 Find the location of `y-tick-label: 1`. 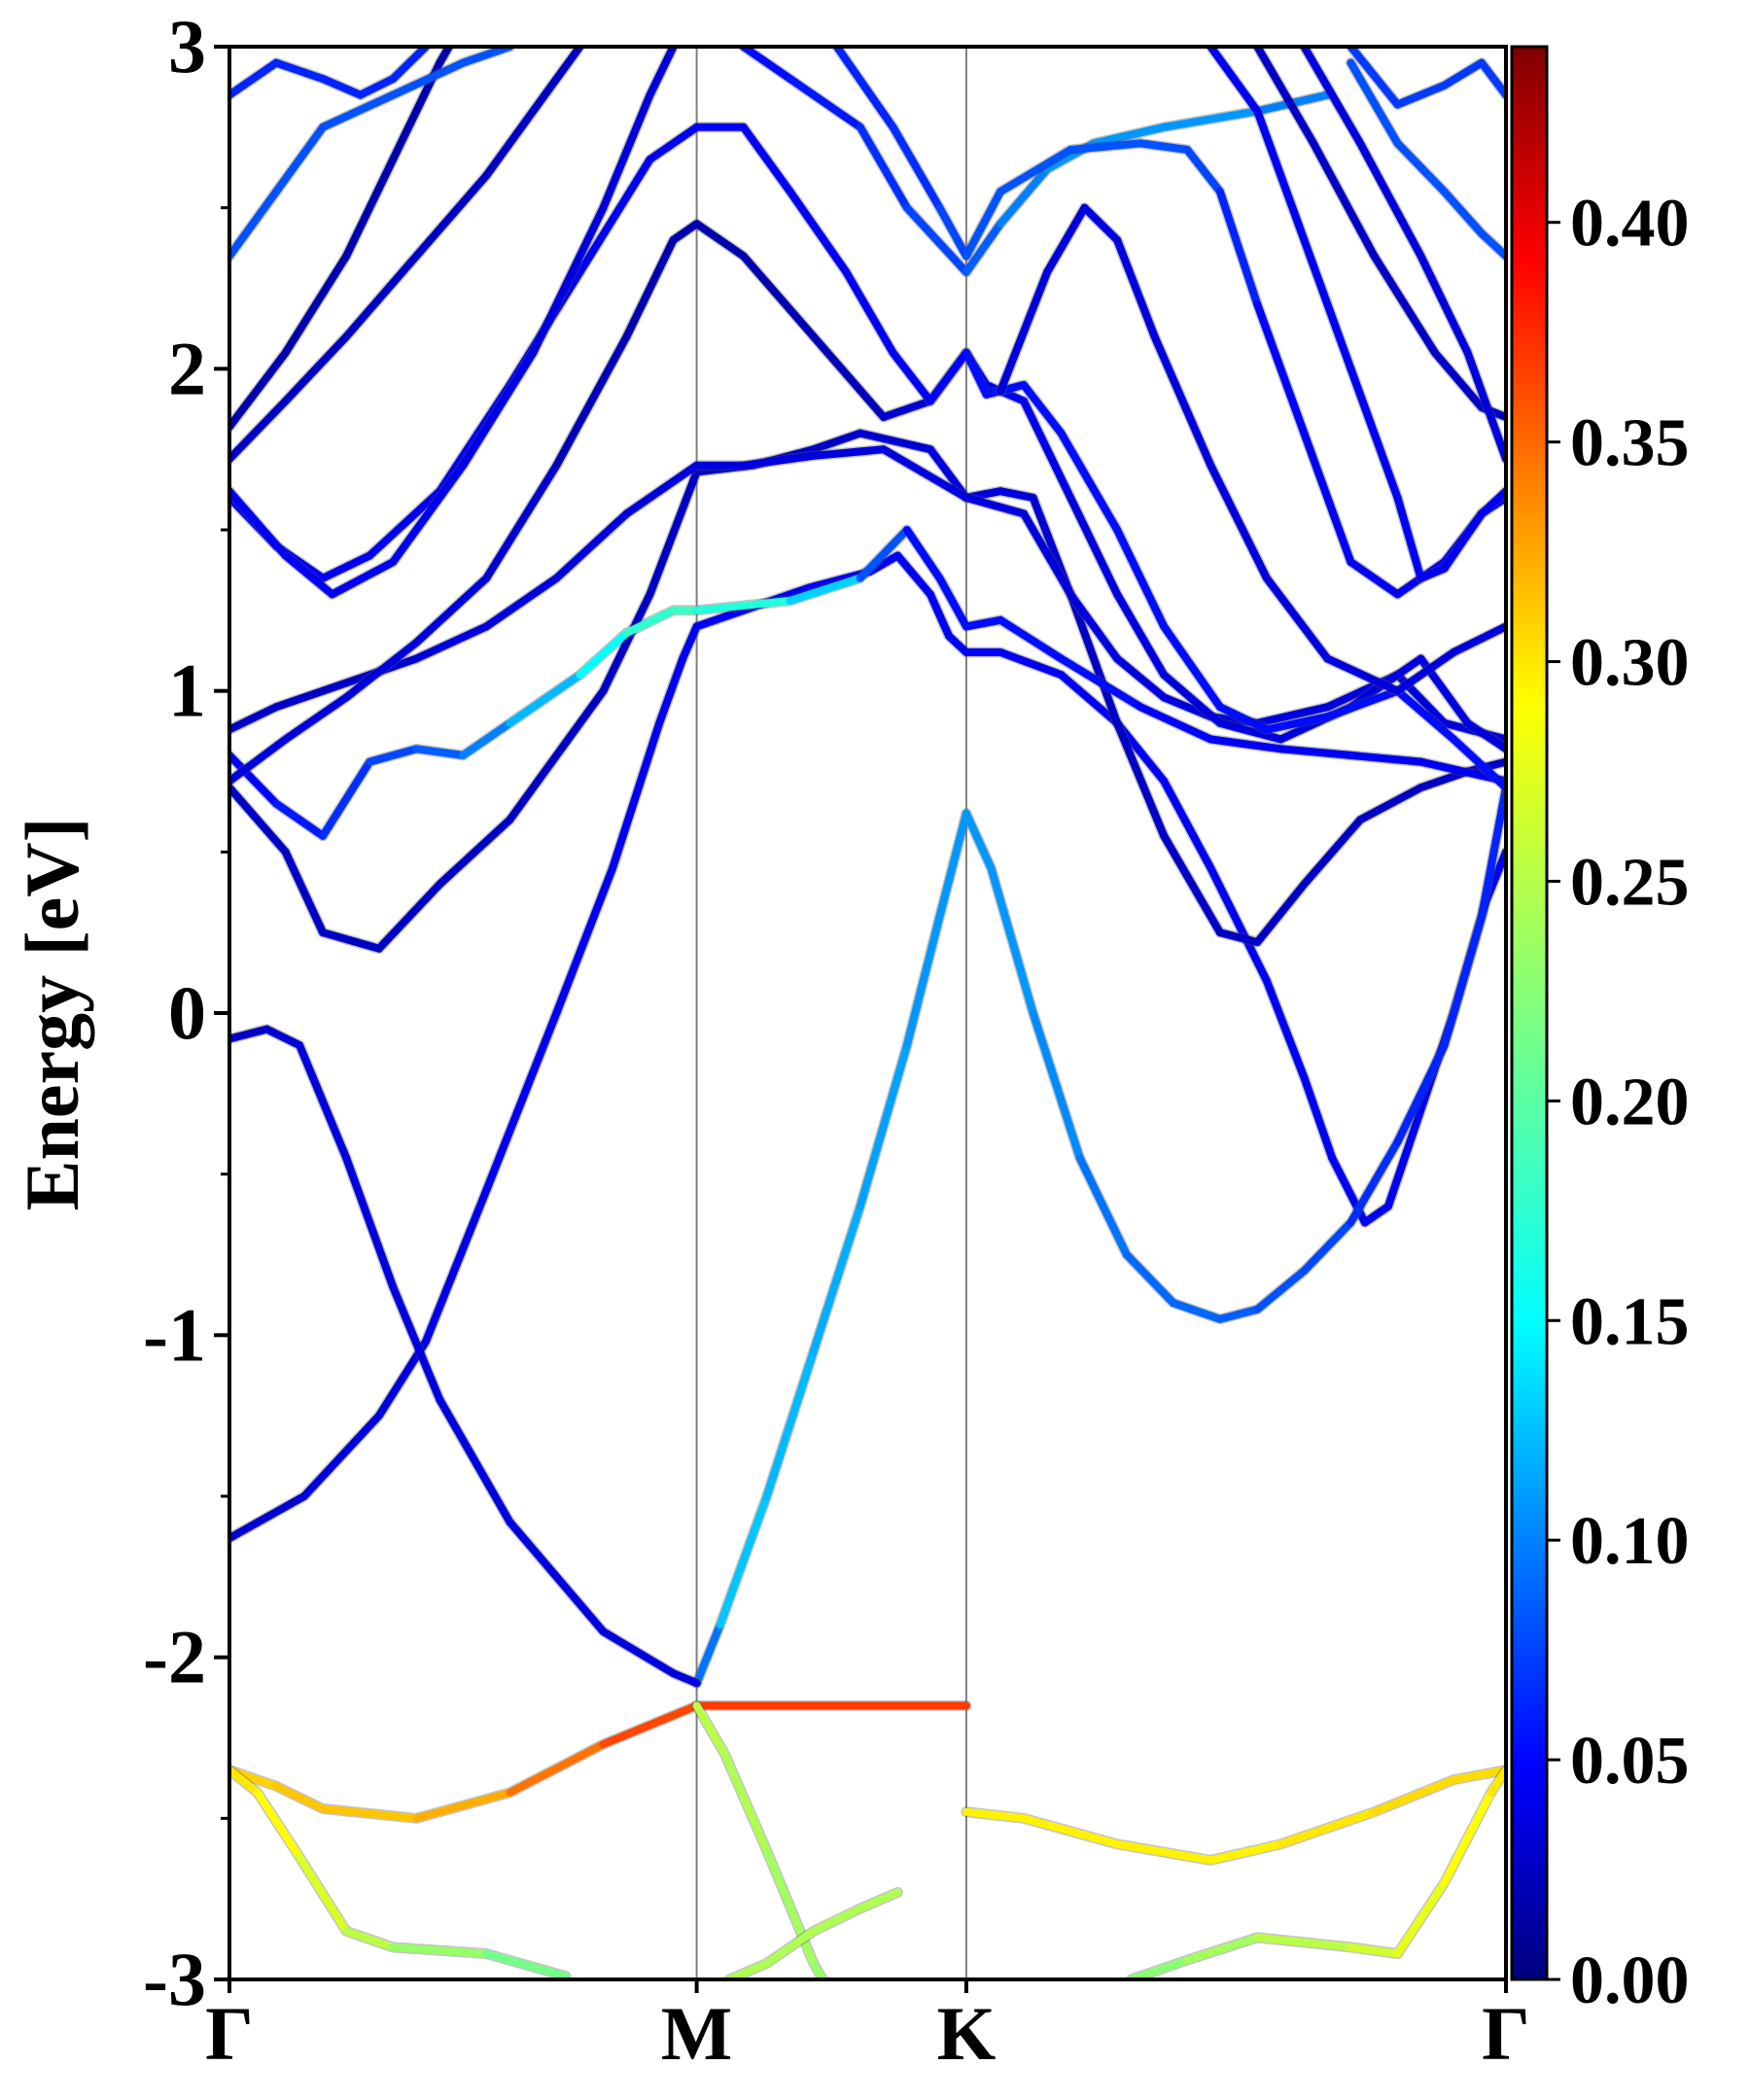

y-tick-label: 1 is located at coordinates (187, 690).